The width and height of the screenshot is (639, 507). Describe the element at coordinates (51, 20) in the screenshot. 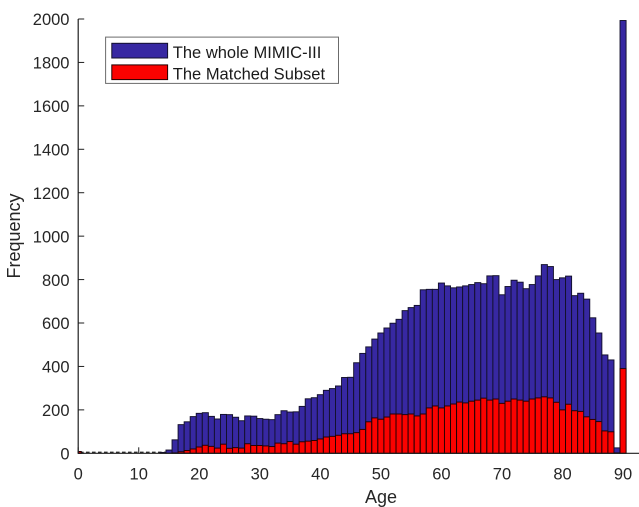

I see `svg-text: 2000` at that location.